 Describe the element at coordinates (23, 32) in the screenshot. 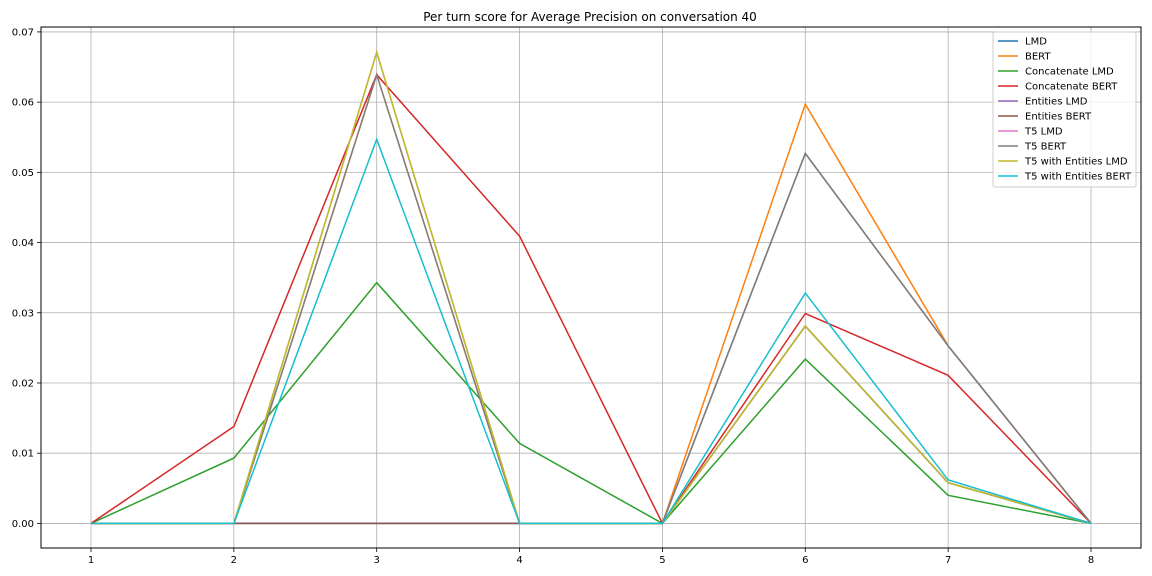

I see `y-tick-label: 0.07` at that location.